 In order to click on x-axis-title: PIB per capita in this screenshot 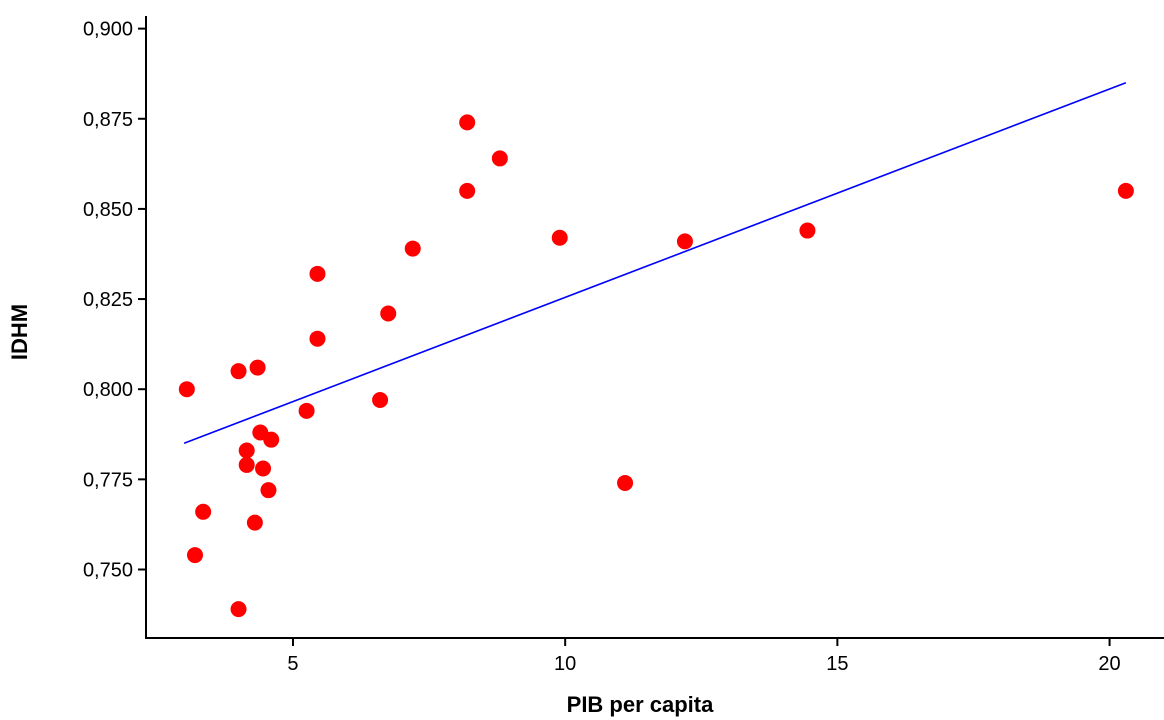, I will do `click(640, 704)`.